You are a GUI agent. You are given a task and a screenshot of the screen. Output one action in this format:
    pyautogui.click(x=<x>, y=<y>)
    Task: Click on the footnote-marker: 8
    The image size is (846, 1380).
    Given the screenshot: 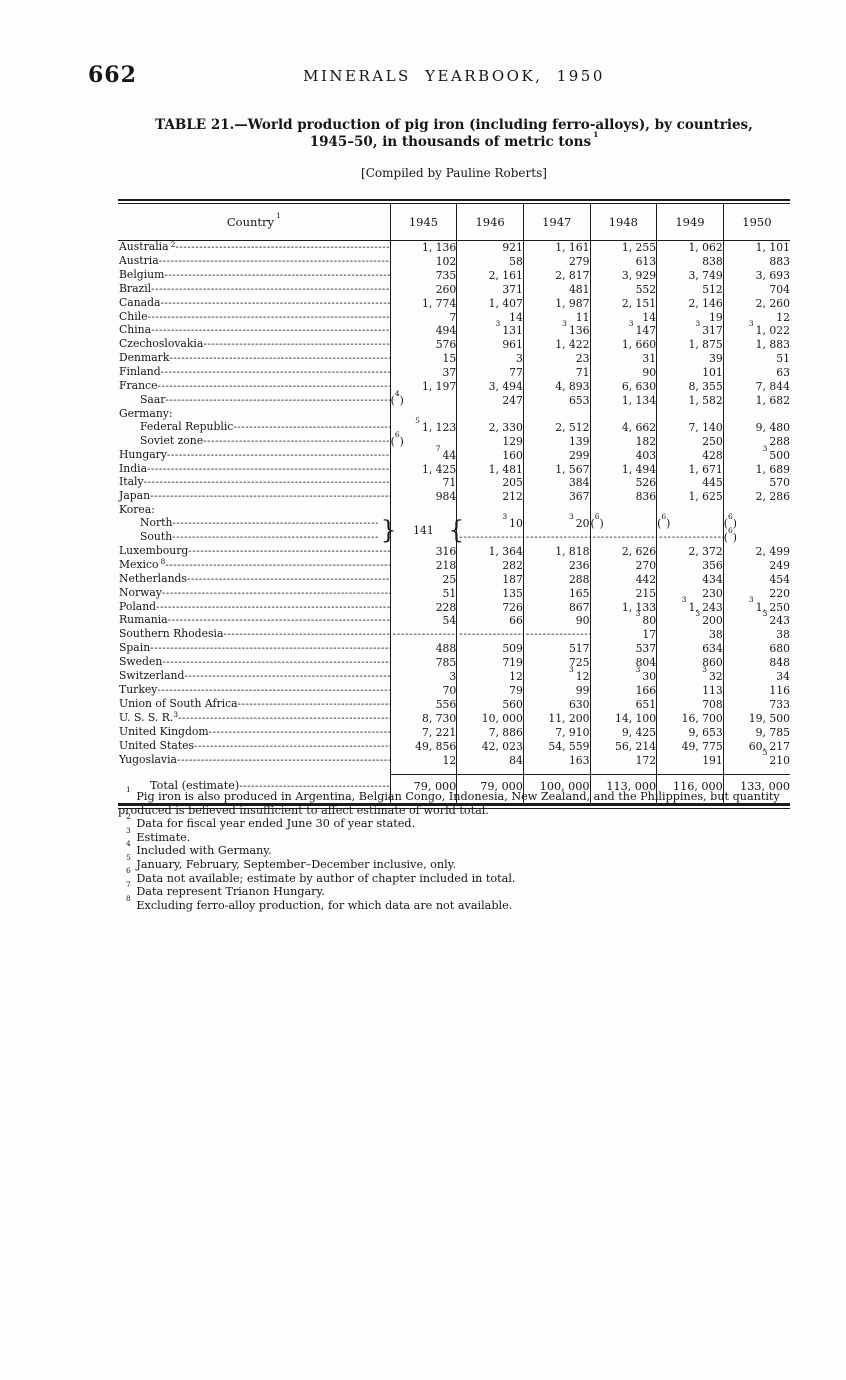 What is the action you would take?
    pyautogui.click(x=128, y=898)
    